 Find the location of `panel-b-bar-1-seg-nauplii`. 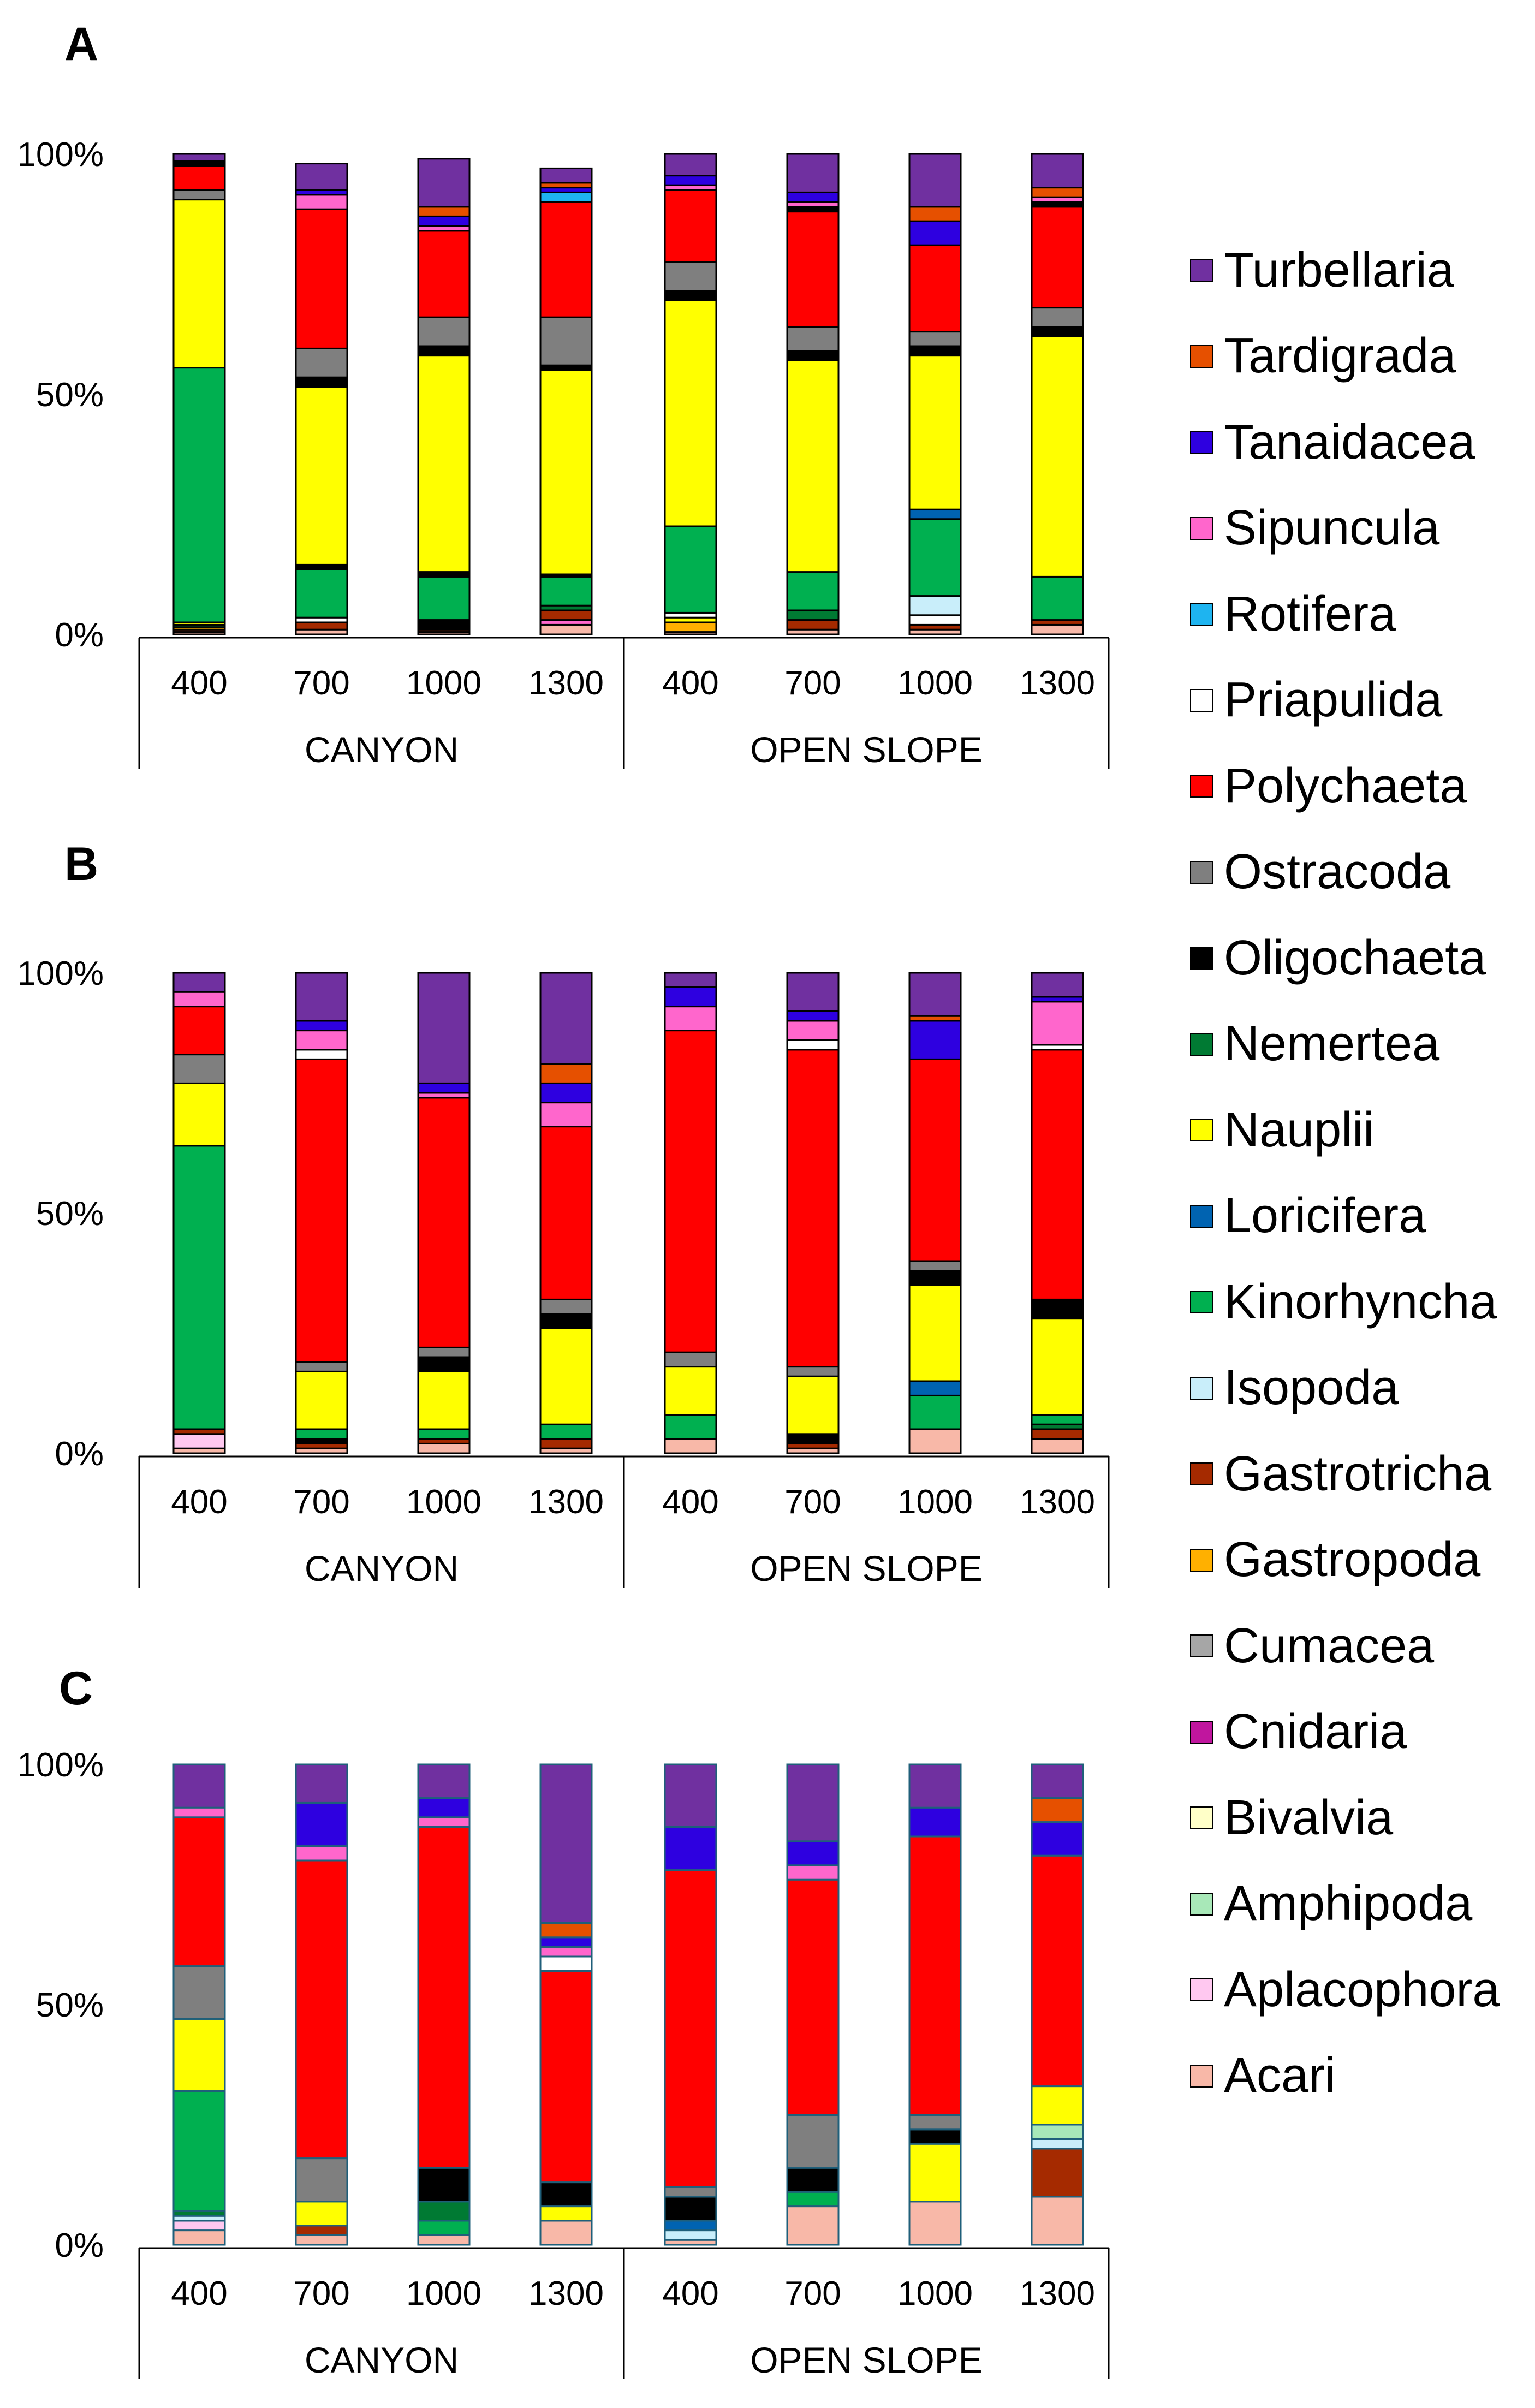

panel-b-bar-1-seg-nauplii is located at coordinates (321, 1400).